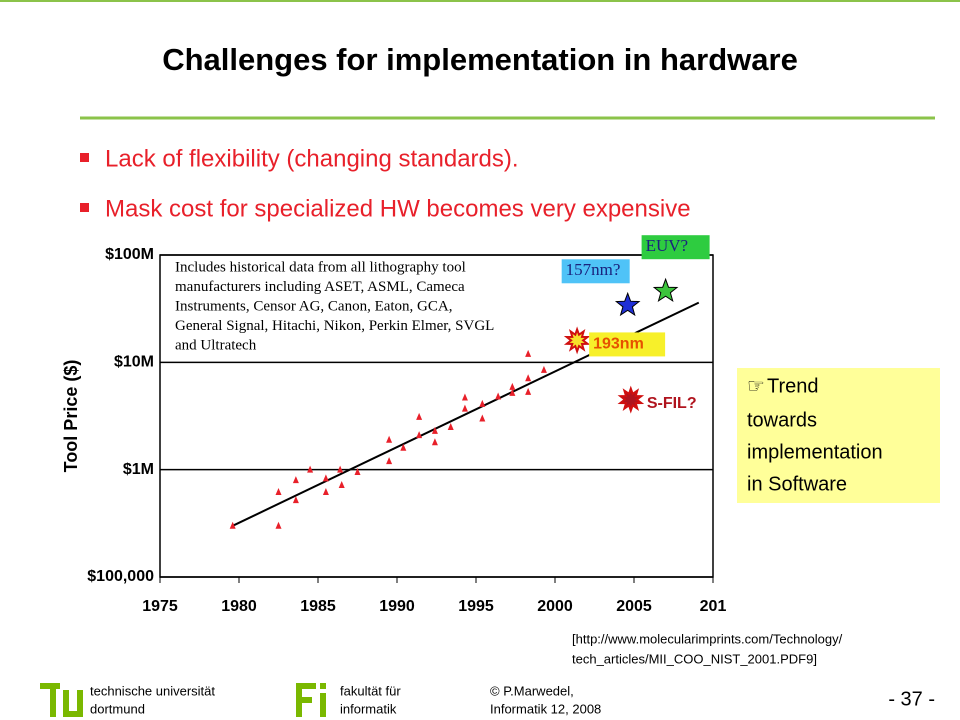  Describe the element at coordinates (368, 708) in the screenshot. I see `faculty: informatik` at that location.